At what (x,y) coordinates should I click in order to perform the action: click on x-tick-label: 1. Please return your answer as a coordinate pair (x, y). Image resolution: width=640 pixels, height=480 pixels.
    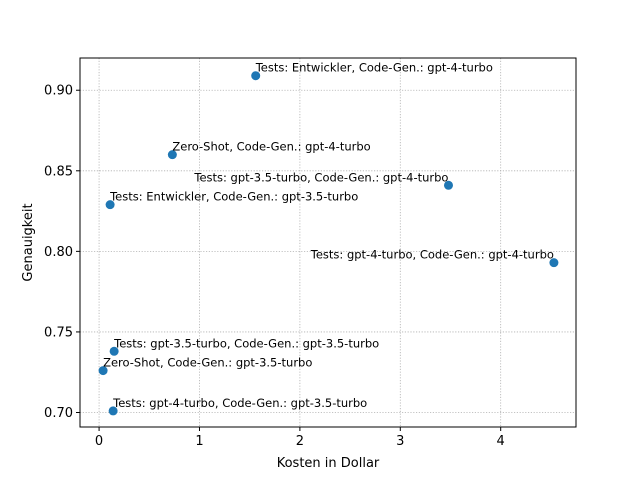
    Looking at the image, I should click on (199, 441).